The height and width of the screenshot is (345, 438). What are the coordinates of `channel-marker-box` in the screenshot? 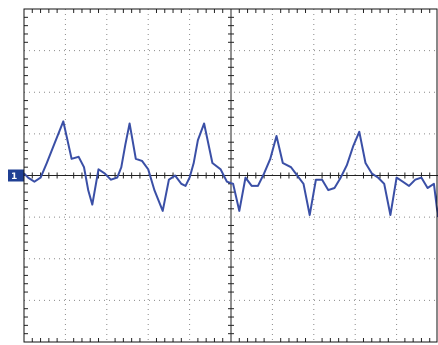 It's located at (16, 175).